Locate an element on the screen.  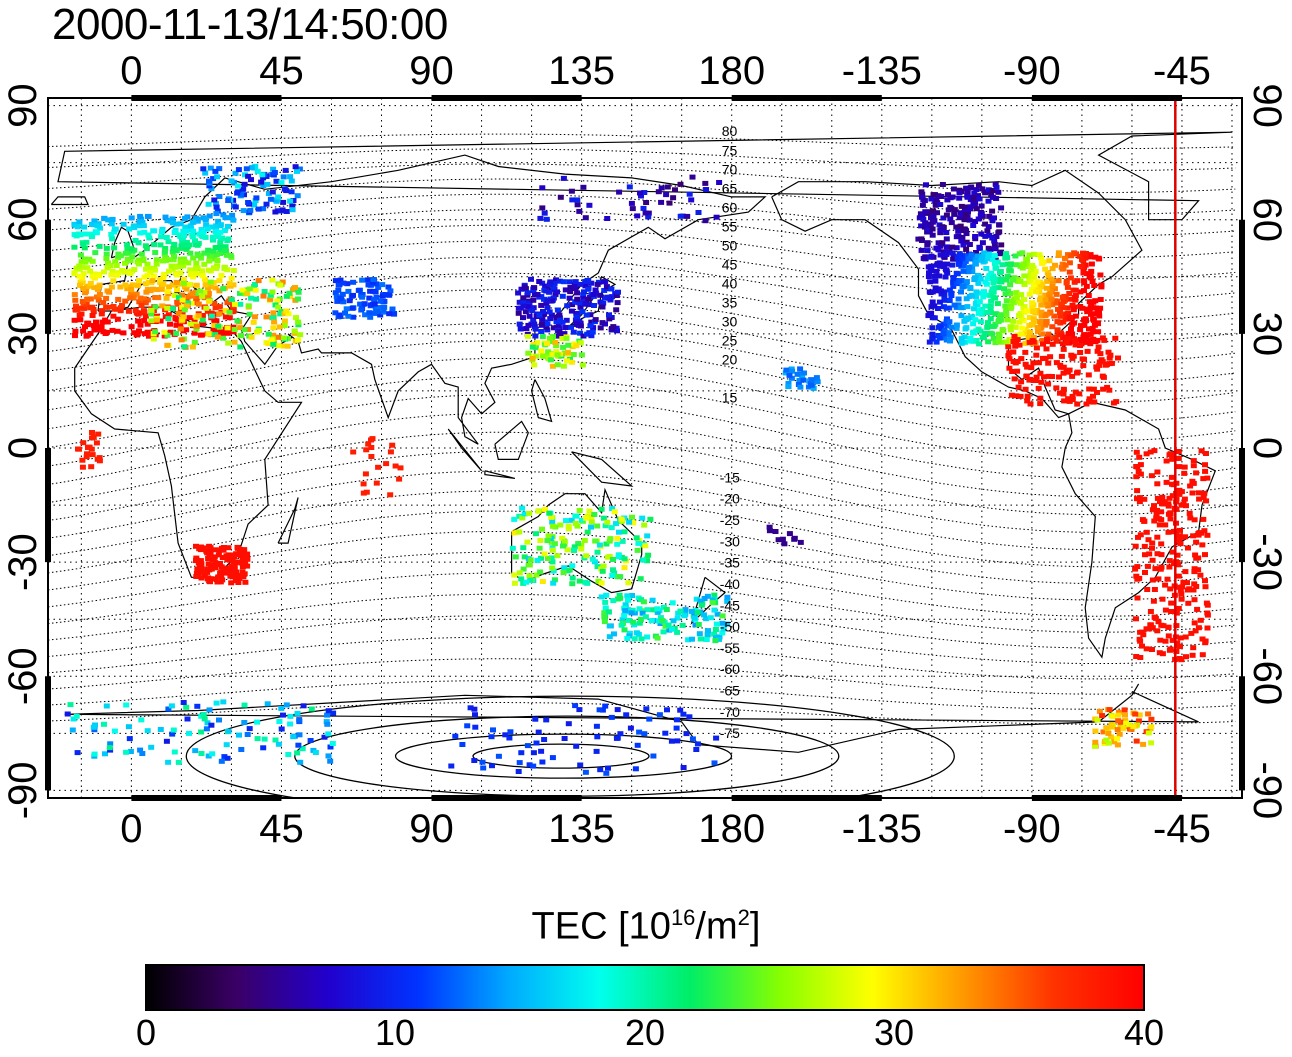
contour-label: -35 is located at coordinates (730, 563).